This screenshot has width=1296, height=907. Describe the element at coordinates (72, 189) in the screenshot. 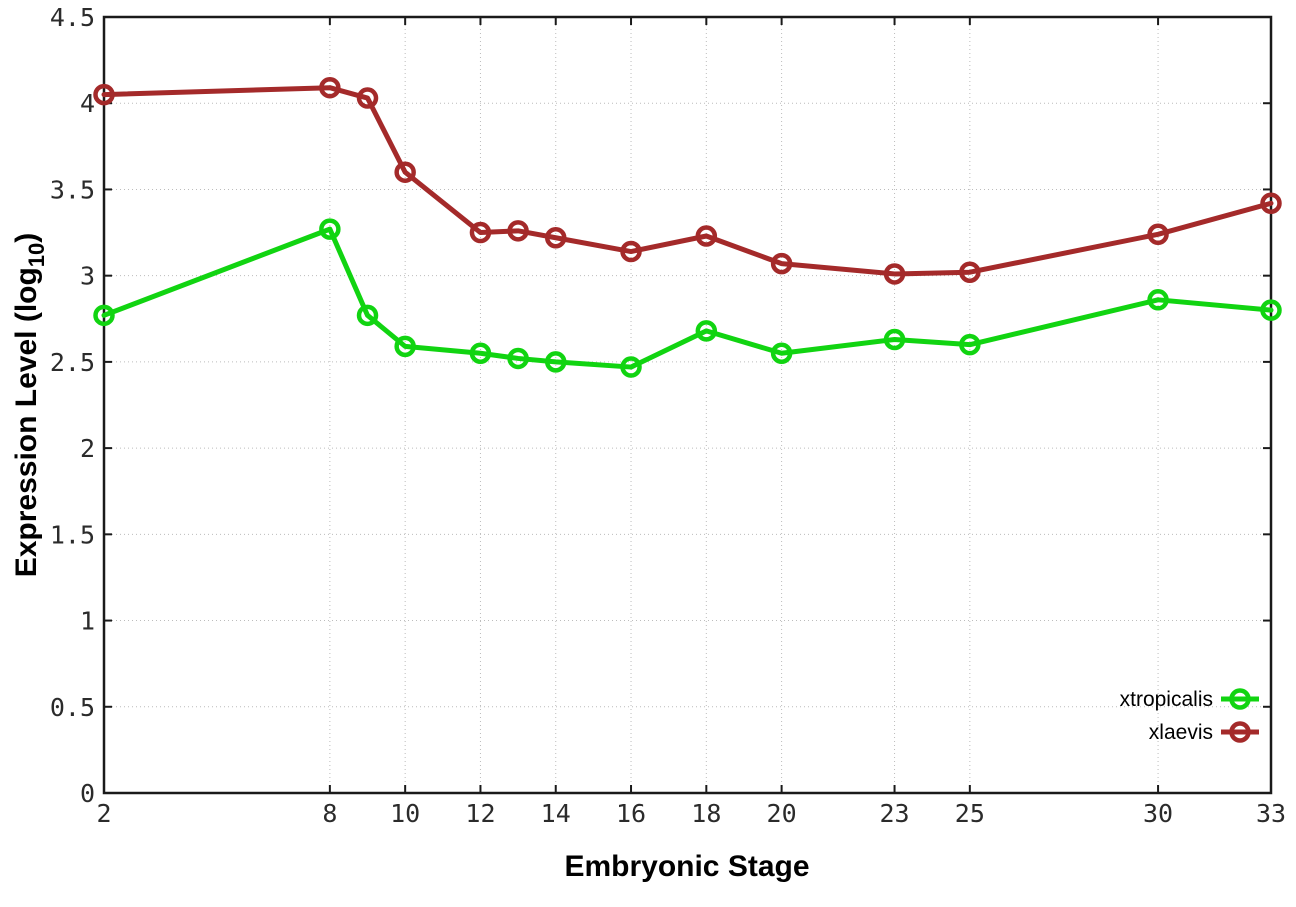

I see `y-tick-label: 3.5` at that location.